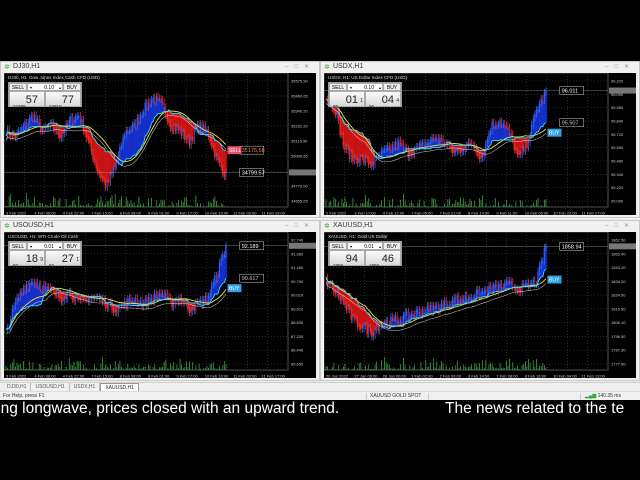 The width and height of the screenshot is (640, 480). I want to click on price-label-box, so click(251, 246).